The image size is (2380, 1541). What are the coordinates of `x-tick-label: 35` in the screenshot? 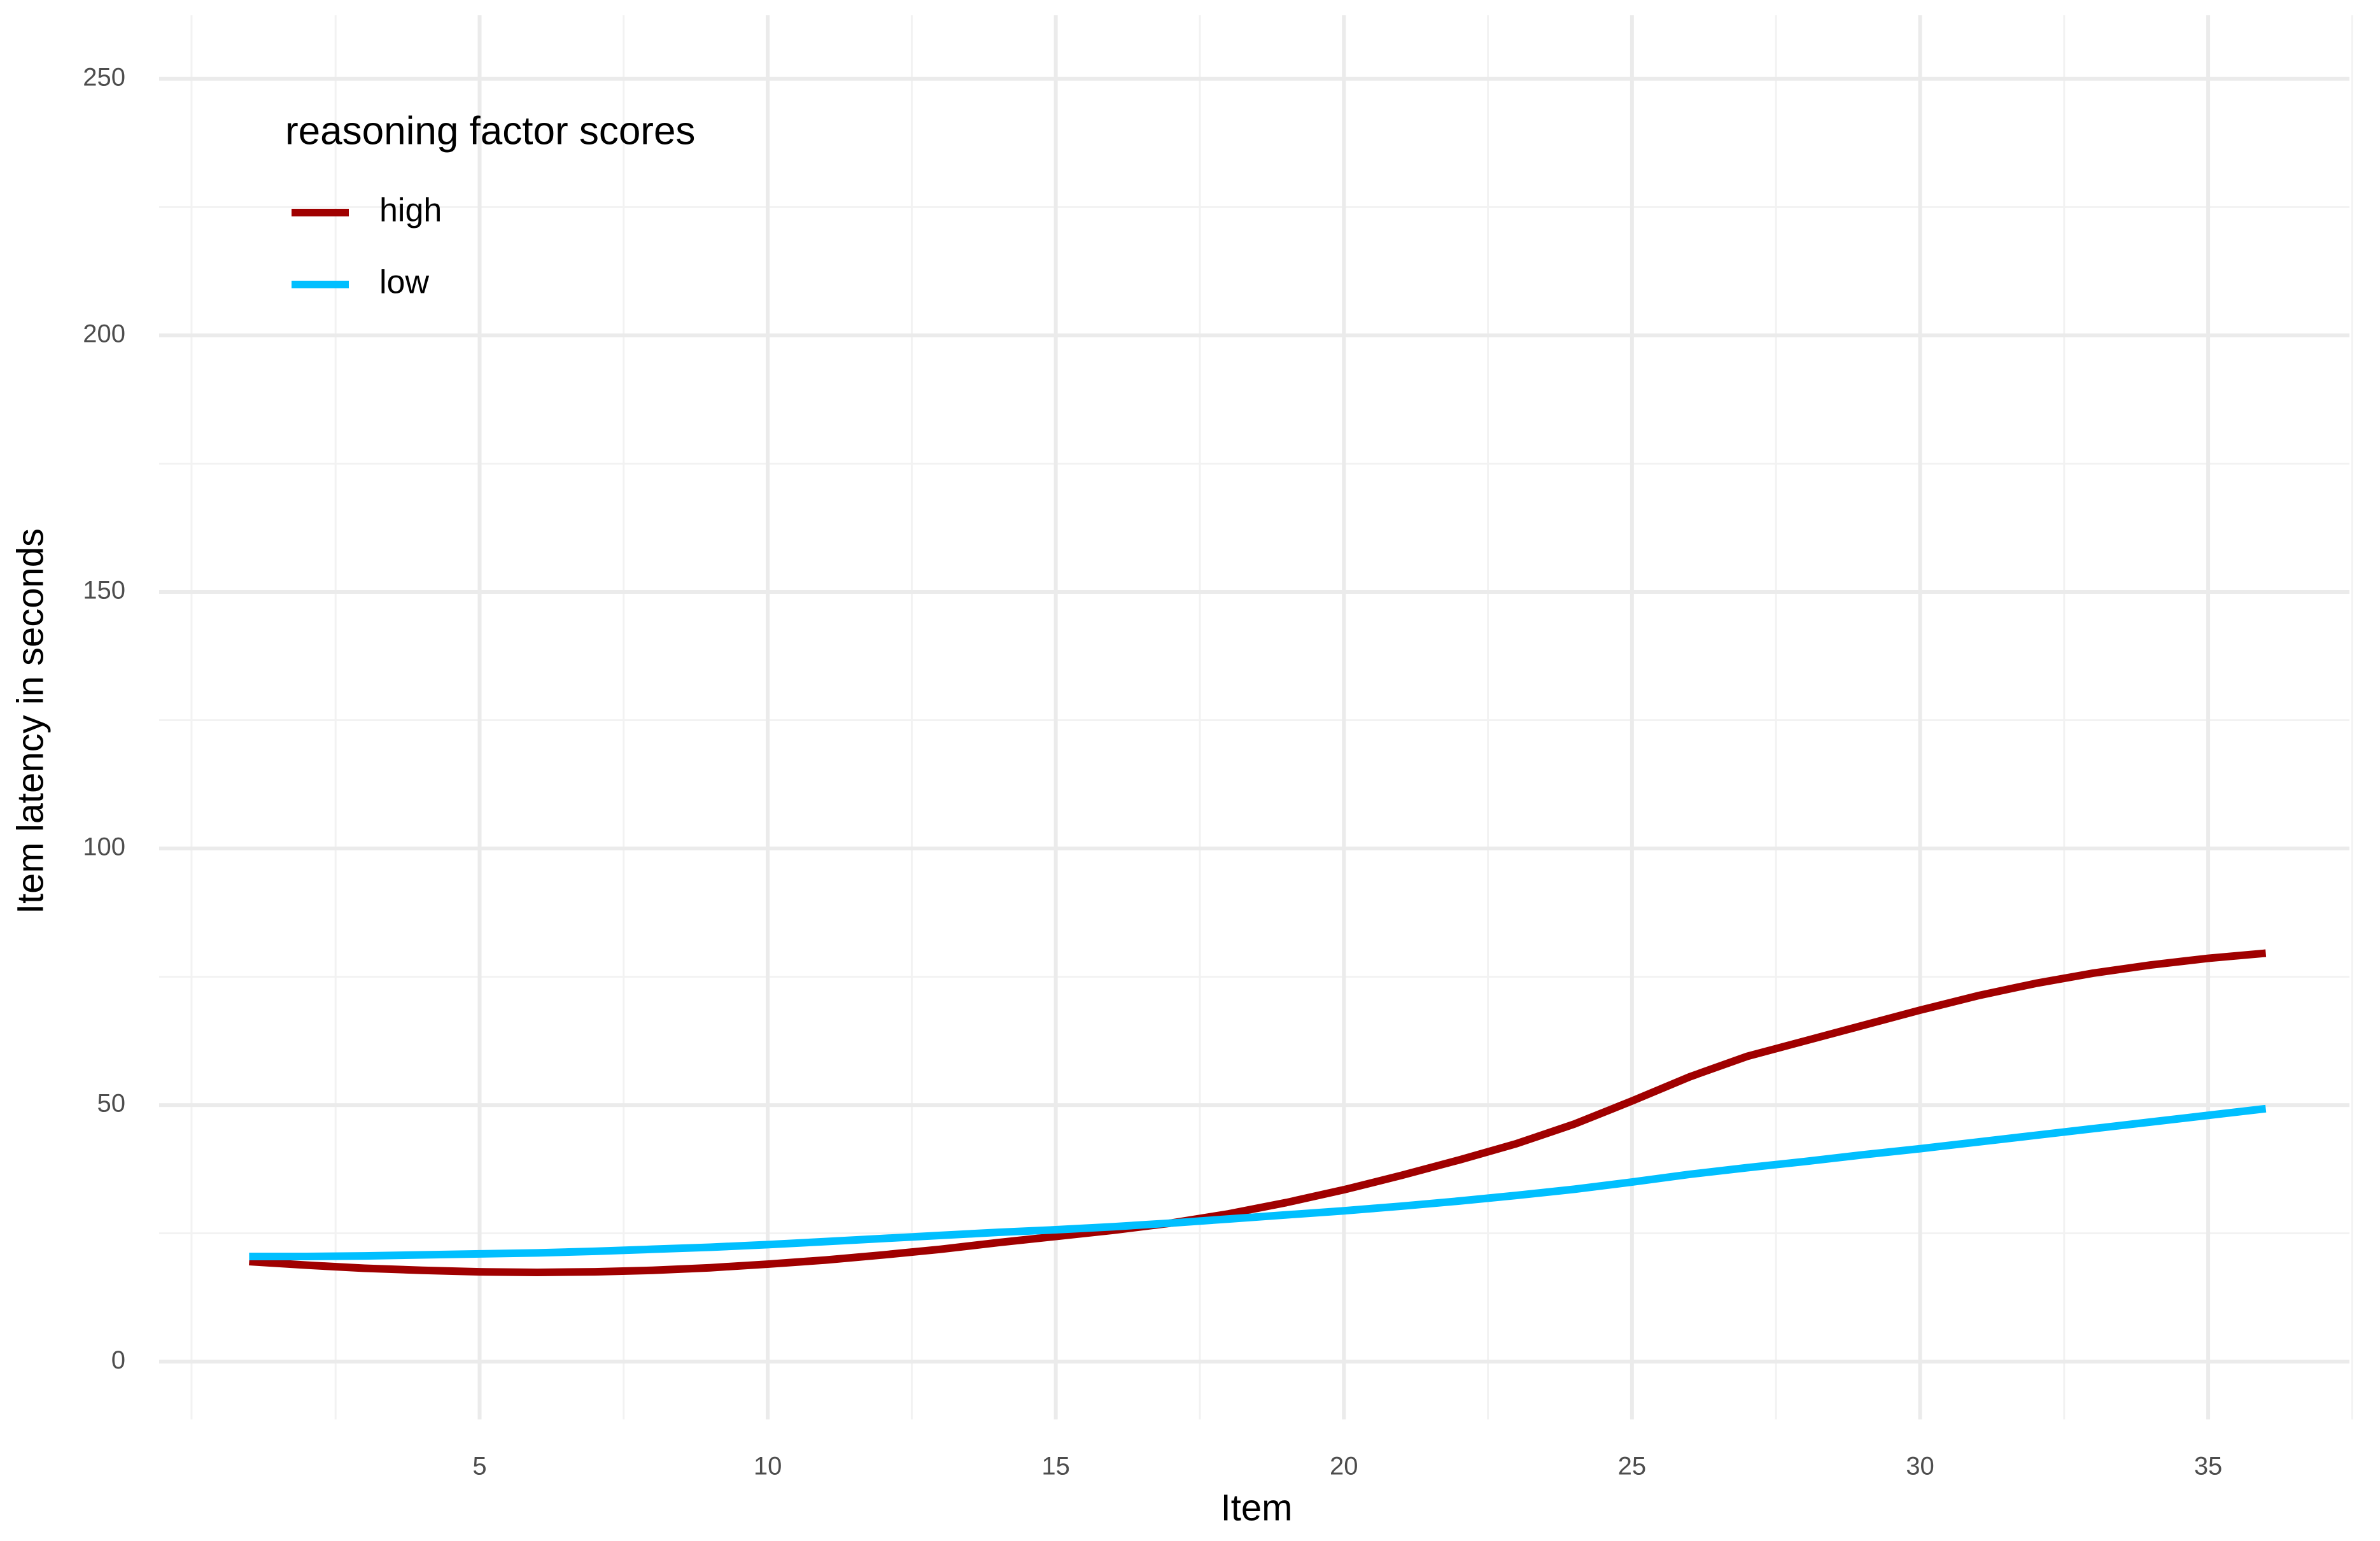 It's located at (2208, 1467).